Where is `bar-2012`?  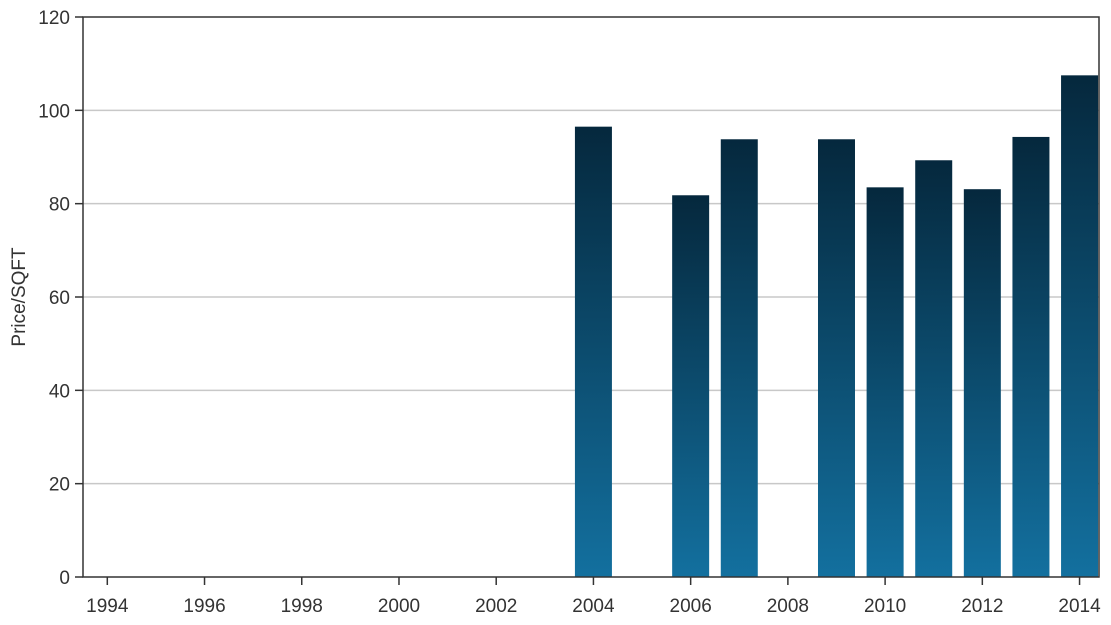 bar-2012 is located at coordinates (982, 383).